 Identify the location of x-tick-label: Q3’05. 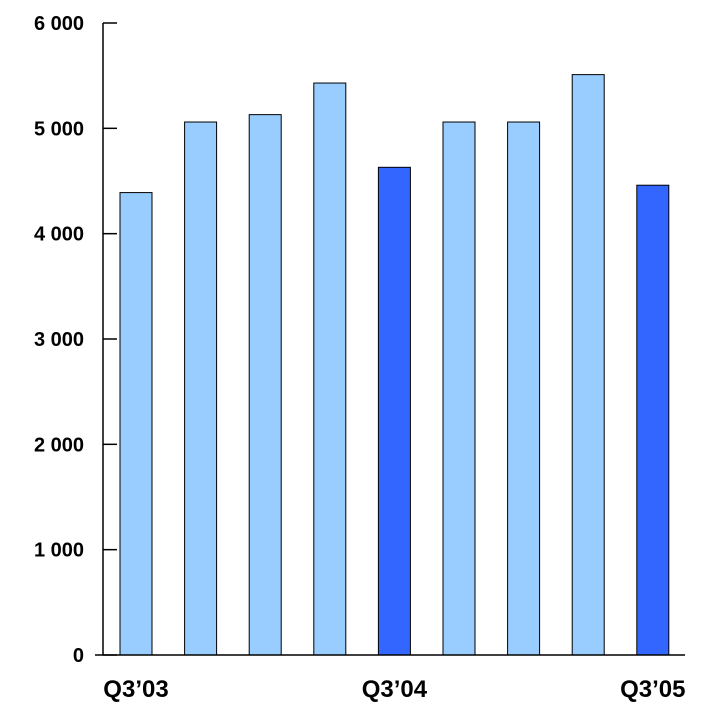
(652, 689).